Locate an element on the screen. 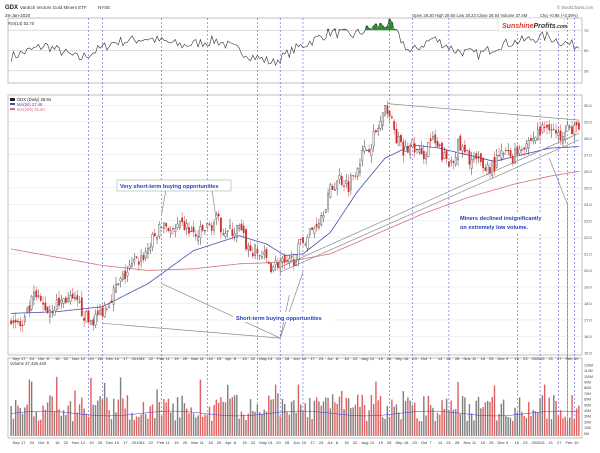 The height and width of the screenshot is (453, 600). annotation-very-short: Very short-term buying opportunities is located at coordinates (174, 185).